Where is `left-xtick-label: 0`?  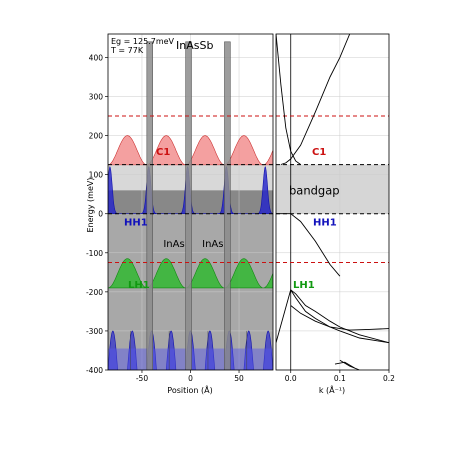
left-xtick-label: 0 is located at coordinates (190, 378).